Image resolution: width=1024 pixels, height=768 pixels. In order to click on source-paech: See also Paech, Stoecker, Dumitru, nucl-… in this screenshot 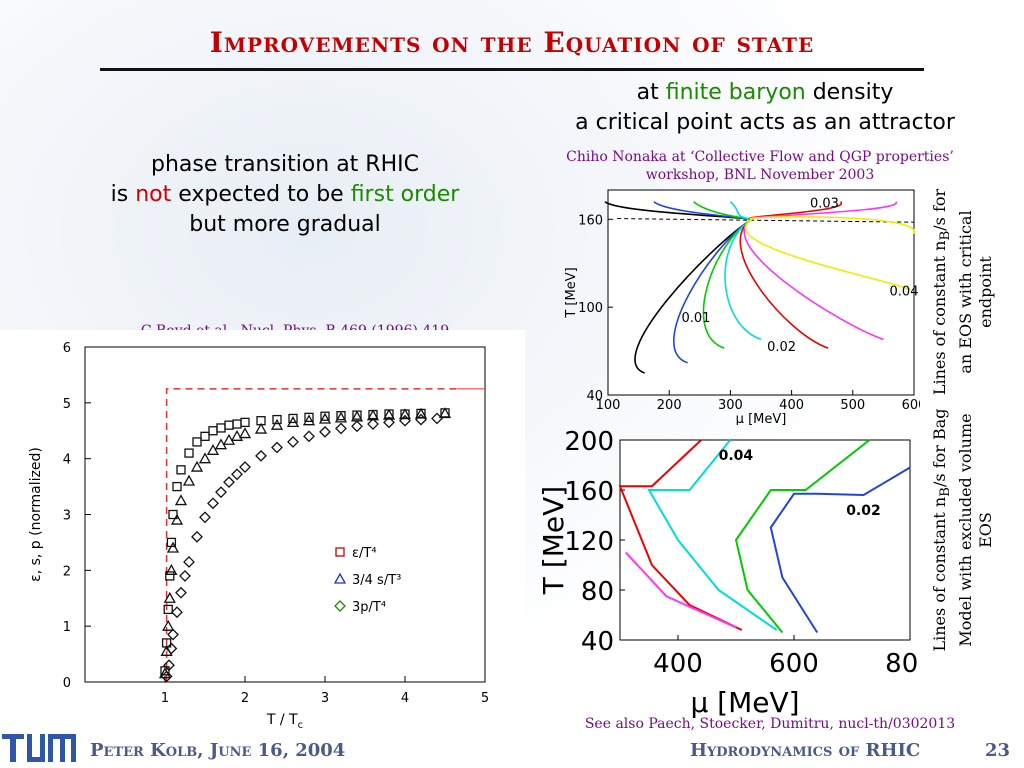, I will do `click(770, 724)`.